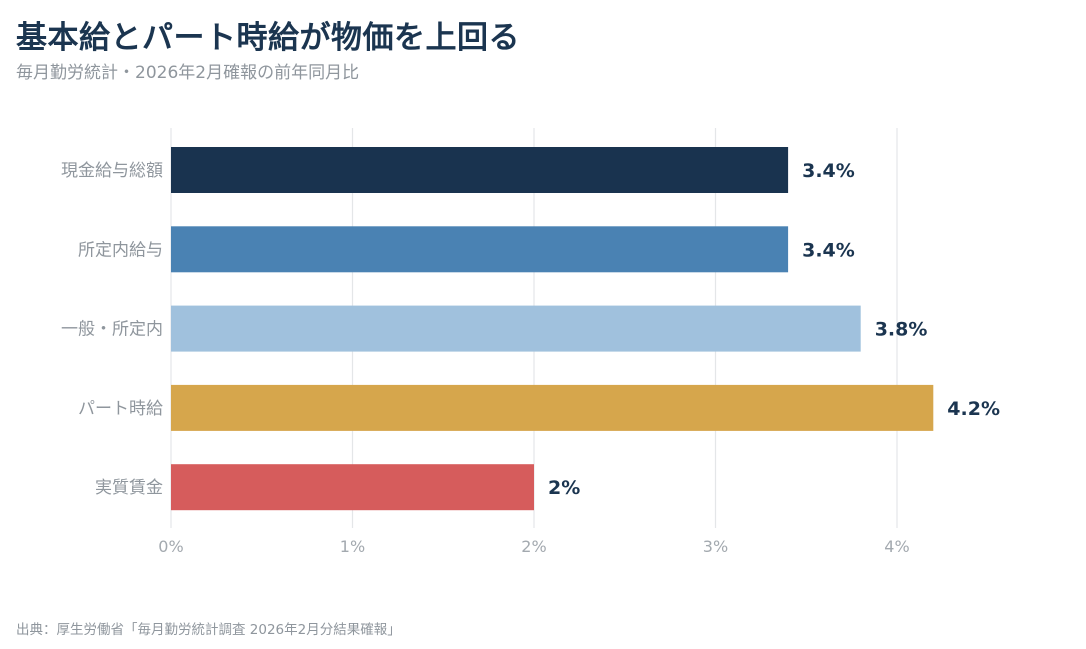  What do you see at coordinates (208, 630) in the screenshot?
I see `source-note: 出典：厚生労働省「毎月勤労統計調査 2026年2月分結果確報」` at bounding box center [208, 630].